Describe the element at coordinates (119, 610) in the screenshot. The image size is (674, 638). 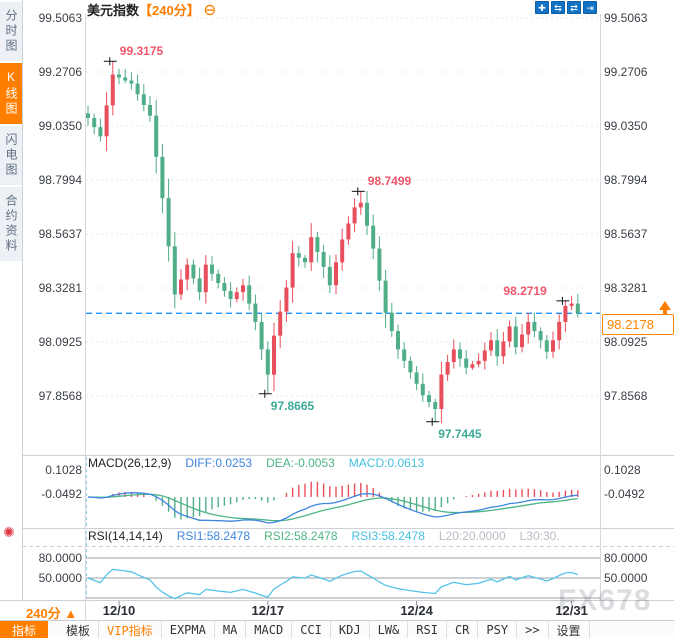
I see `x-axis-date: 12/10` at that location.